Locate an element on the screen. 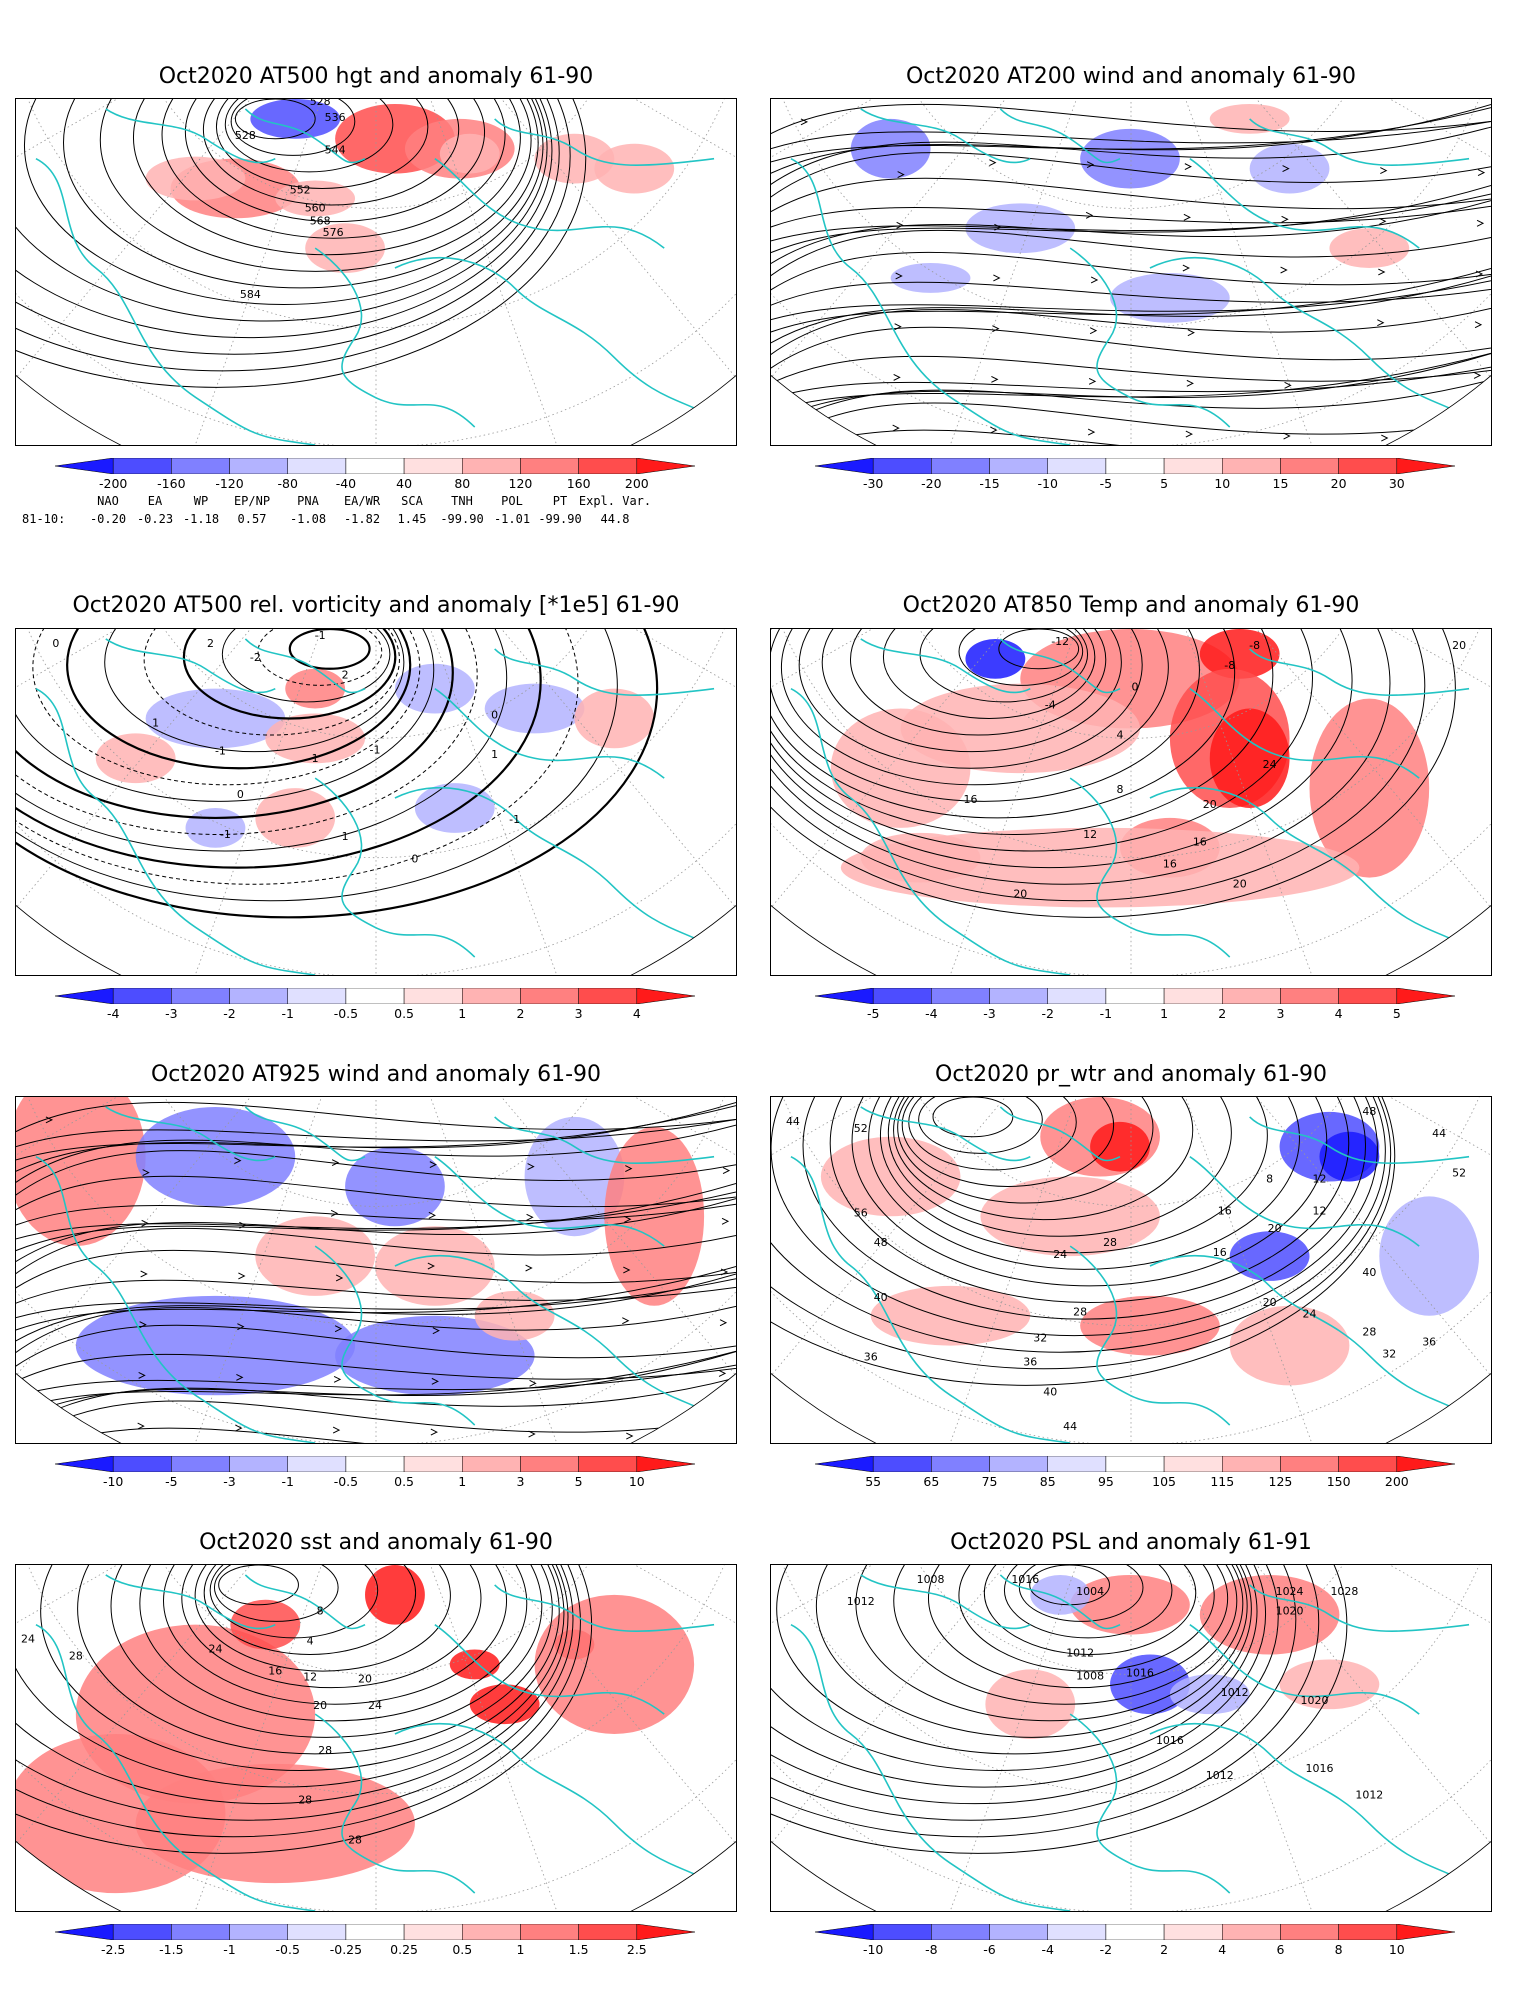 The image size is (1520, 2000). contour-label: 4 is located at coordinates (310, 1641).